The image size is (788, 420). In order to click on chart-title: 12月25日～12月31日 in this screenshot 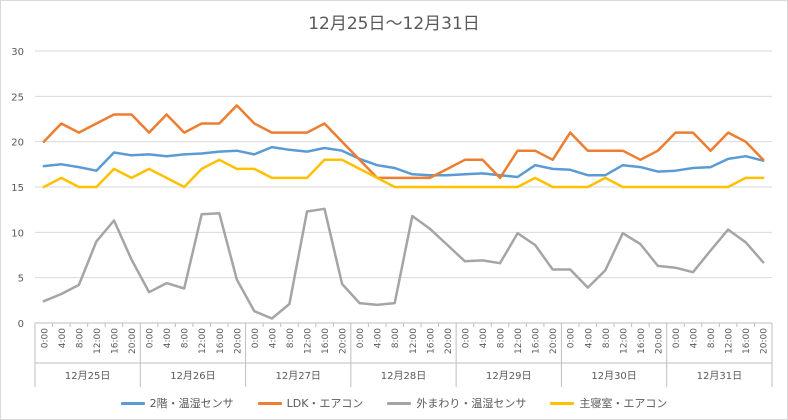, I will do `click(394, 24)`.